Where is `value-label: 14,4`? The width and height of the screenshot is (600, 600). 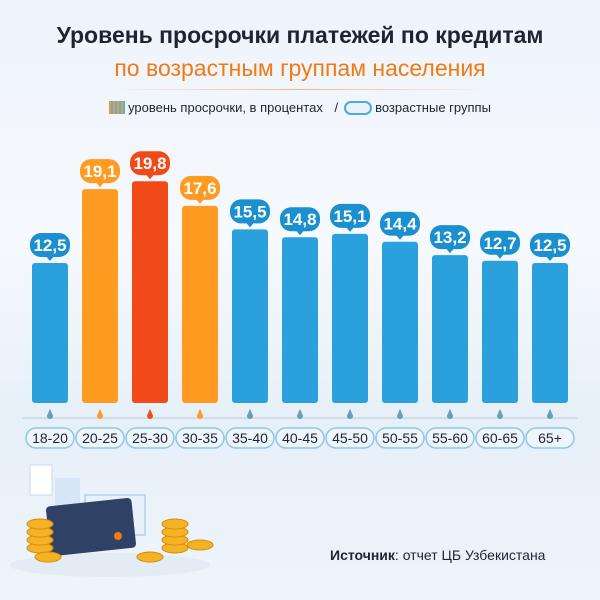
value-label: 14,4 is located at coordinates (400, 224).